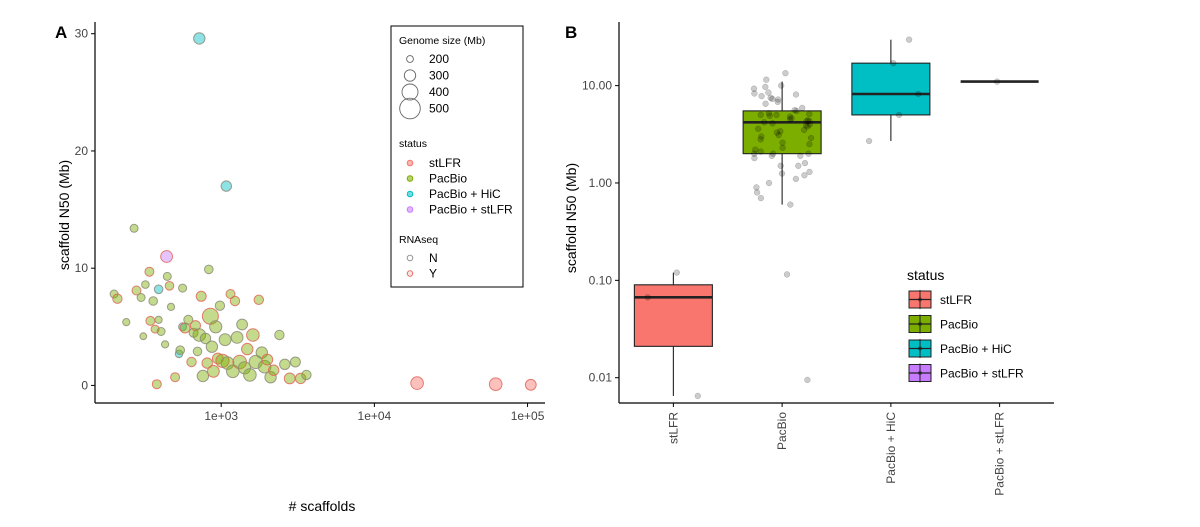 The width and height of the screenshot is (1200, 527). I want to click on x-tick-label-stlfr: stLFR, so click(673, 428).